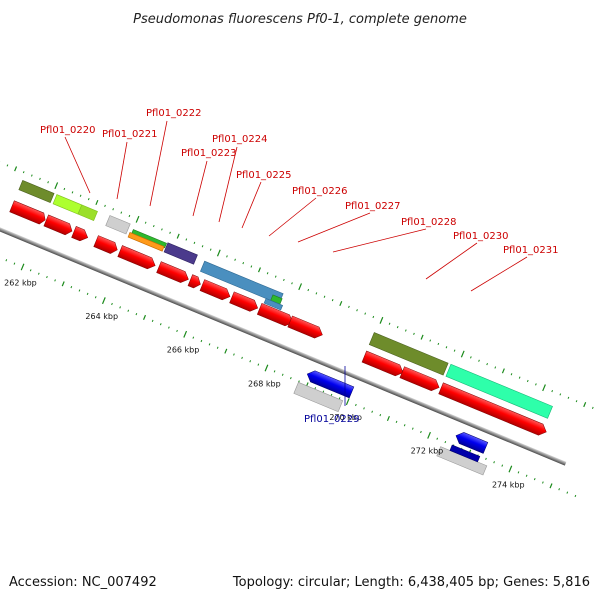  Describe the element at coordinates (174, 113) in the screenshot. I see `gene-label: Pfl01_0222` at that location.